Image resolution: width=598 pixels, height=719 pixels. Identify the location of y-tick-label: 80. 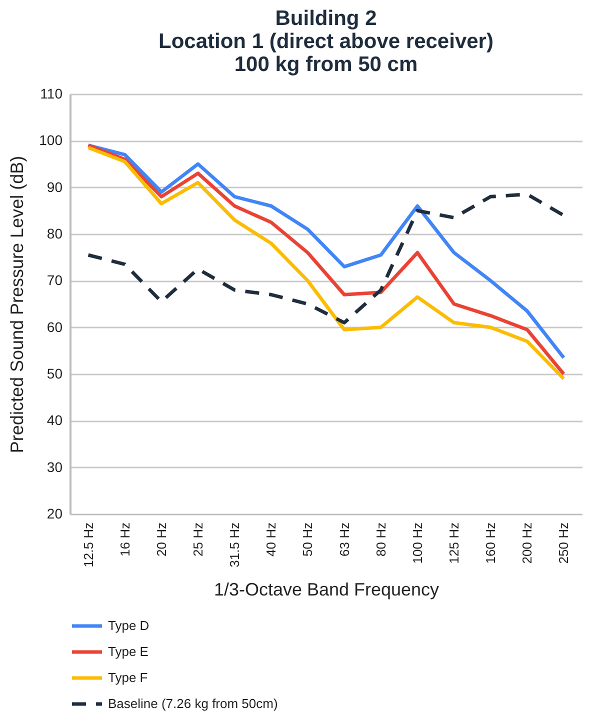
(54, 234).